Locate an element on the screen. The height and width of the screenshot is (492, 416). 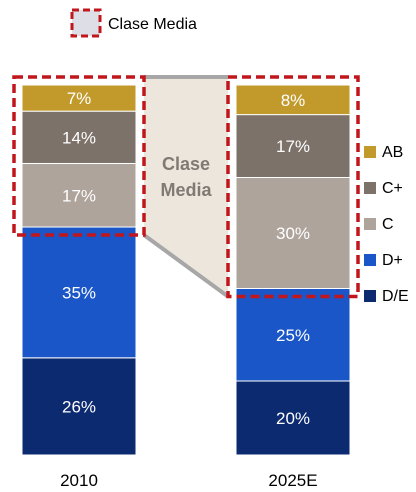
highlight-connector-band is located at coordinates (186, 187).